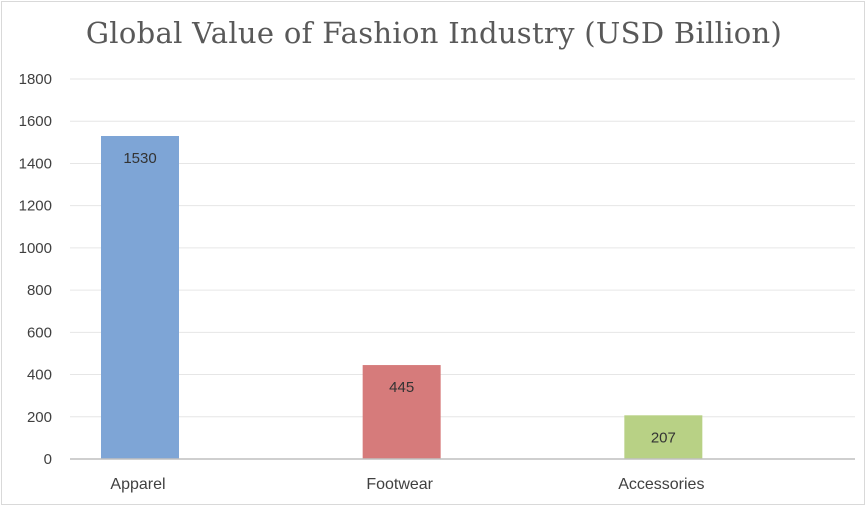  I want to click on y-tick-label: 600, so click(39, 332).